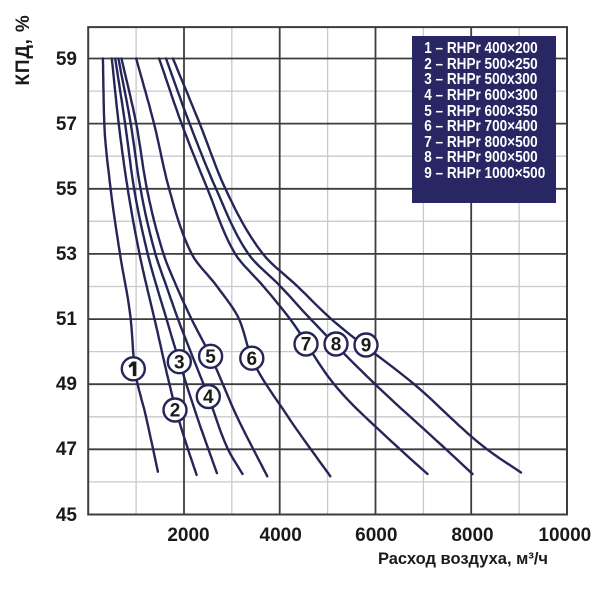 This screenshot has height=600, width=600. I want to click on svg-text: 6, so click(252, 359).